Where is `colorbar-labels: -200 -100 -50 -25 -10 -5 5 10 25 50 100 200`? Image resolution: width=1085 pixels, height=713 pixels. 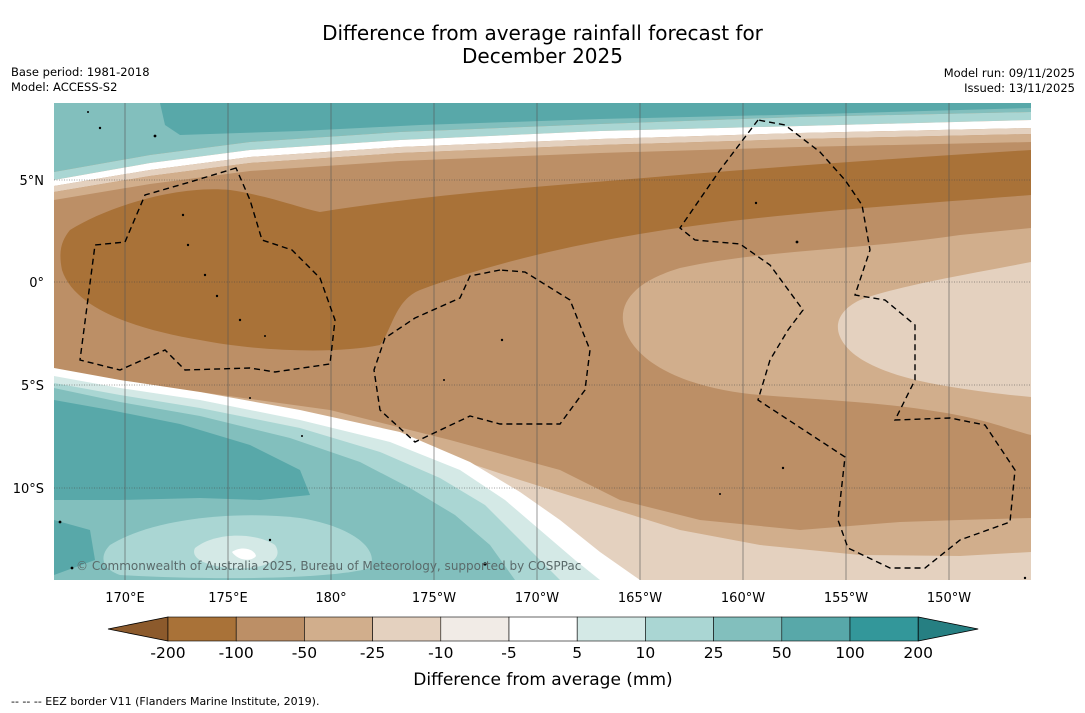
colorbar-labels: -200 -100 -50 -25 -10 -5 5 10 25 50 100 200 is located at coordinates (541, 653).